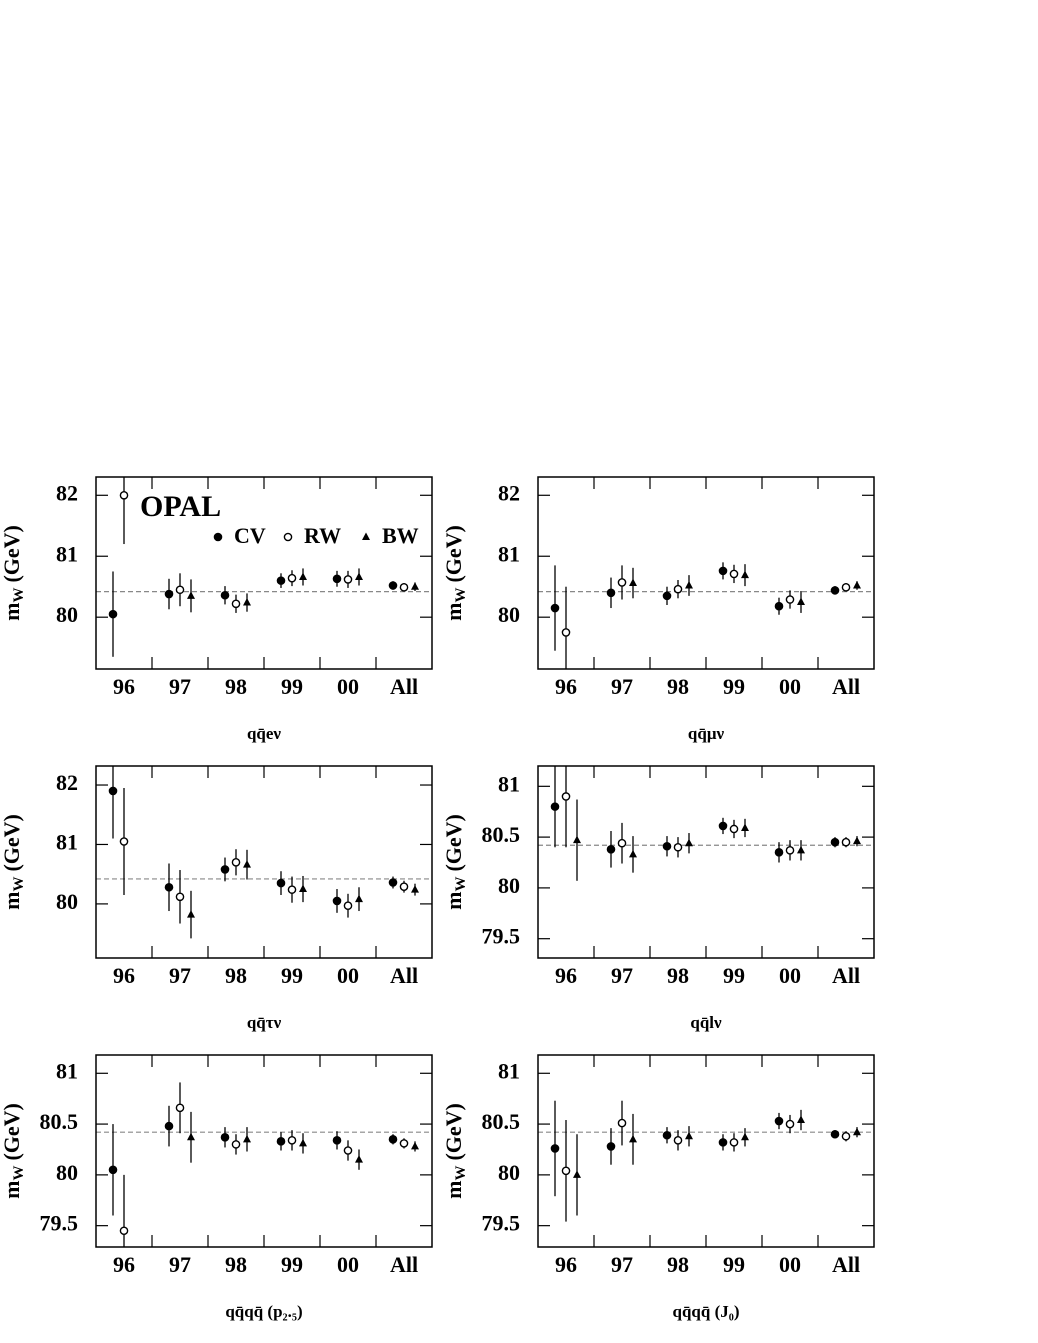 The width and height of the screenshot is (1038, 1343). Describe the element at coordinates (706, 1022) in the screenshot. I see `x-axis-label: qq̄lν` at that location.